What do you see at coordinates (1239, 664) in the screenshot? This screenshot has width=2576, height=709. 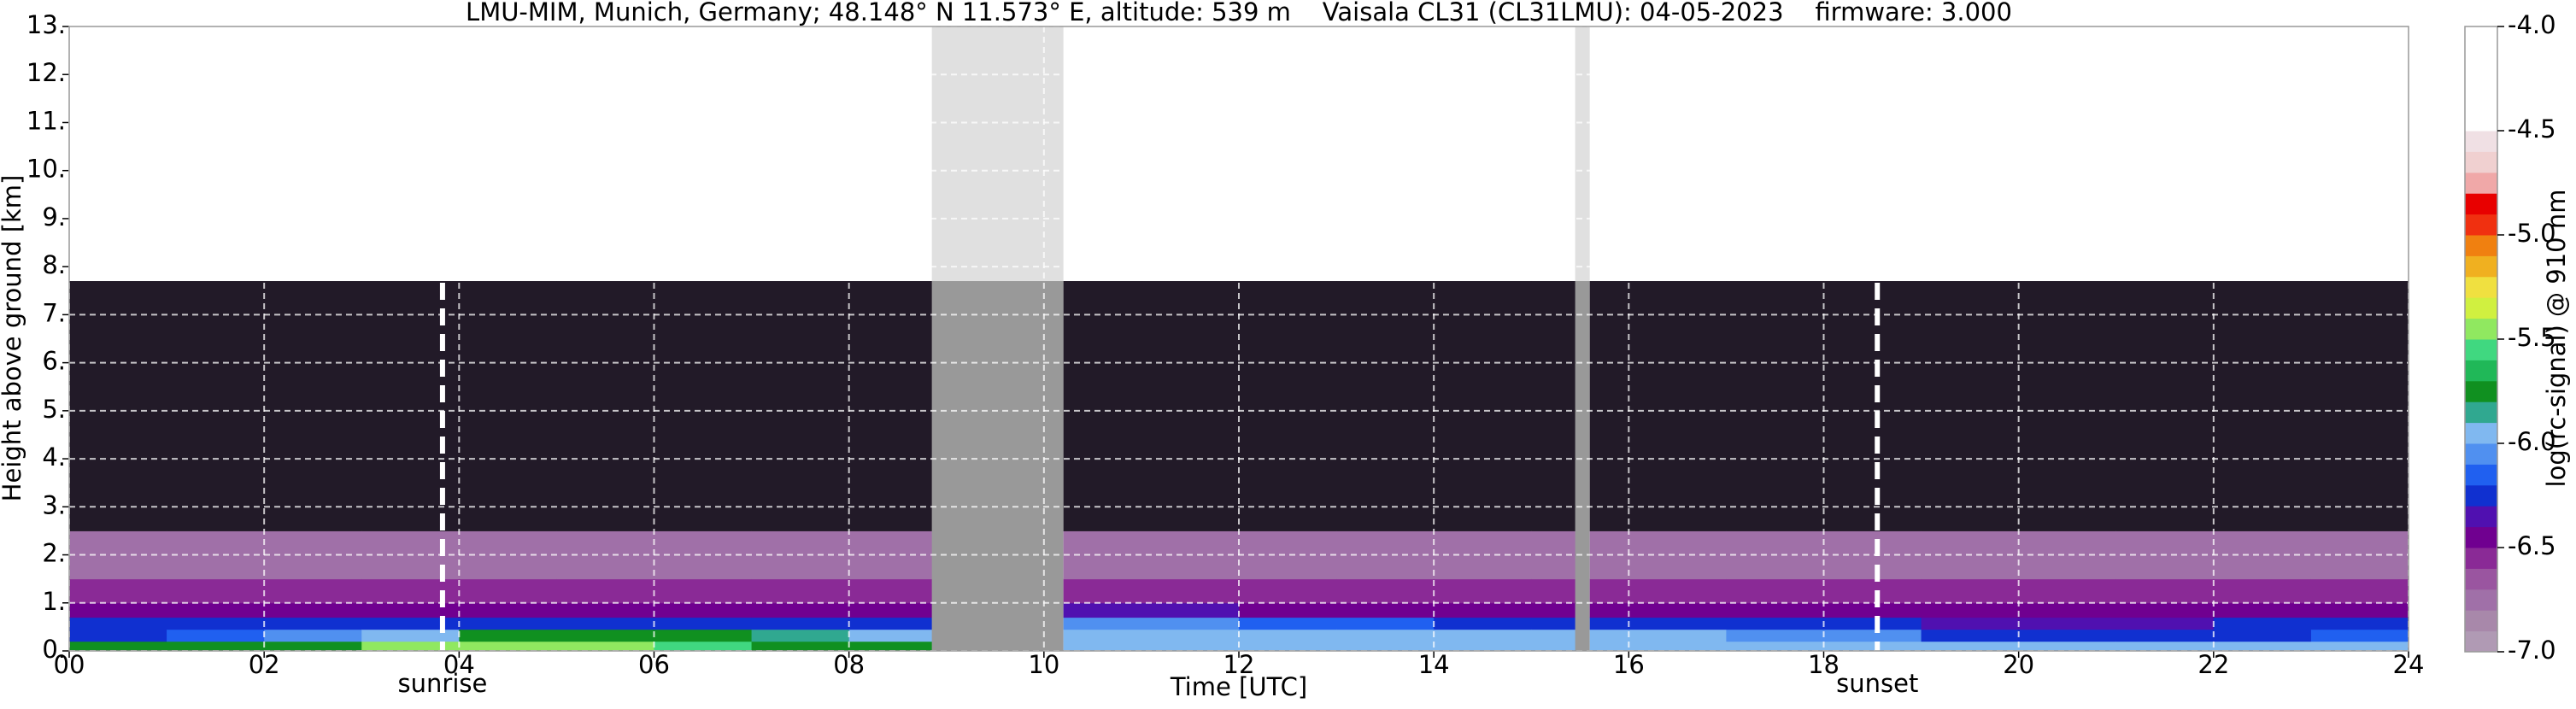 I see `x-tick-label: 12` at bounding box center [1239, 664].